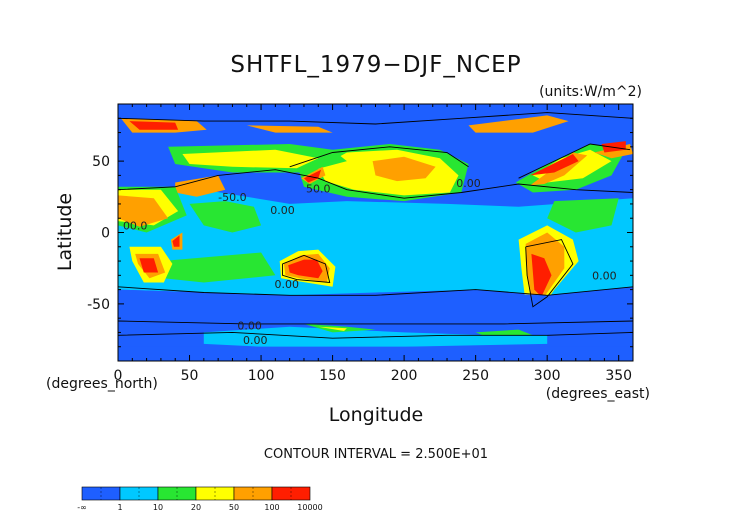 Image resolution: width=752 pixels, height=532 pixels. I want to click on indian-ocean-green, so click(225, 217).